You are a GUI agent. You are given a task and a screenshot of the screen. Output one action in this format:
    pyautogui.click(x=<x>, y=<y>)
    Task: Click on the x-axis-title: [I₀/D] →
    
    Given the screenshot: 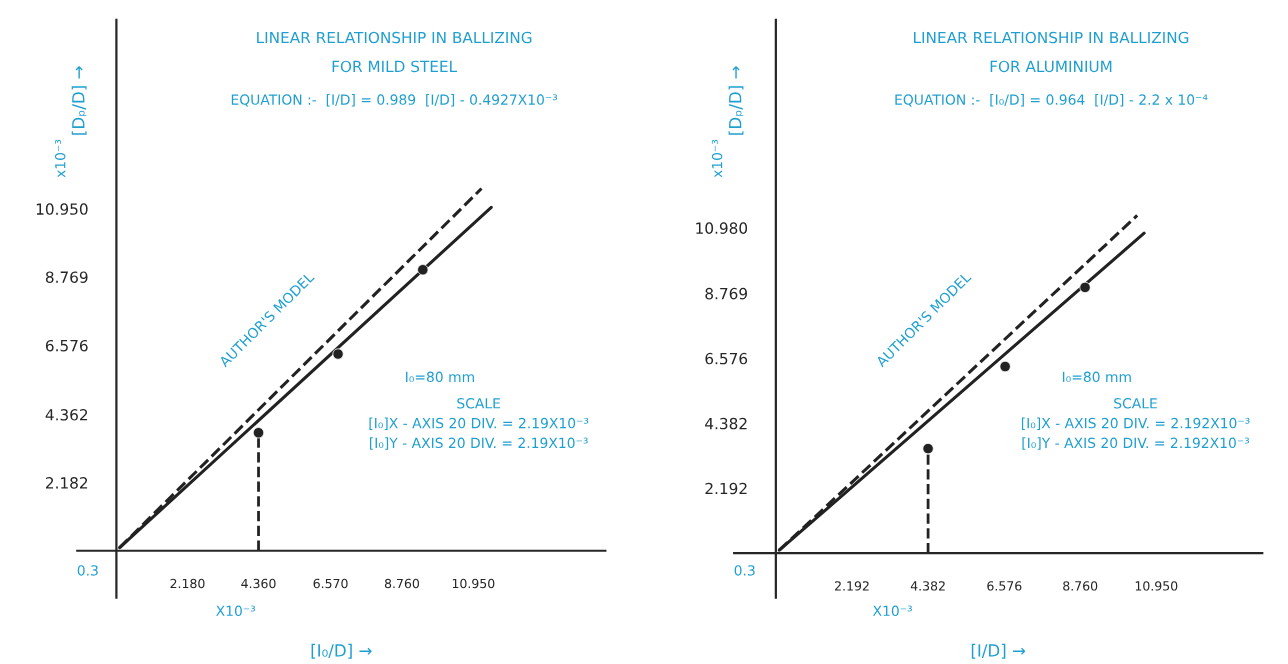 What is the action you would take?
    pyautogui.click(x=341, y=651)
    